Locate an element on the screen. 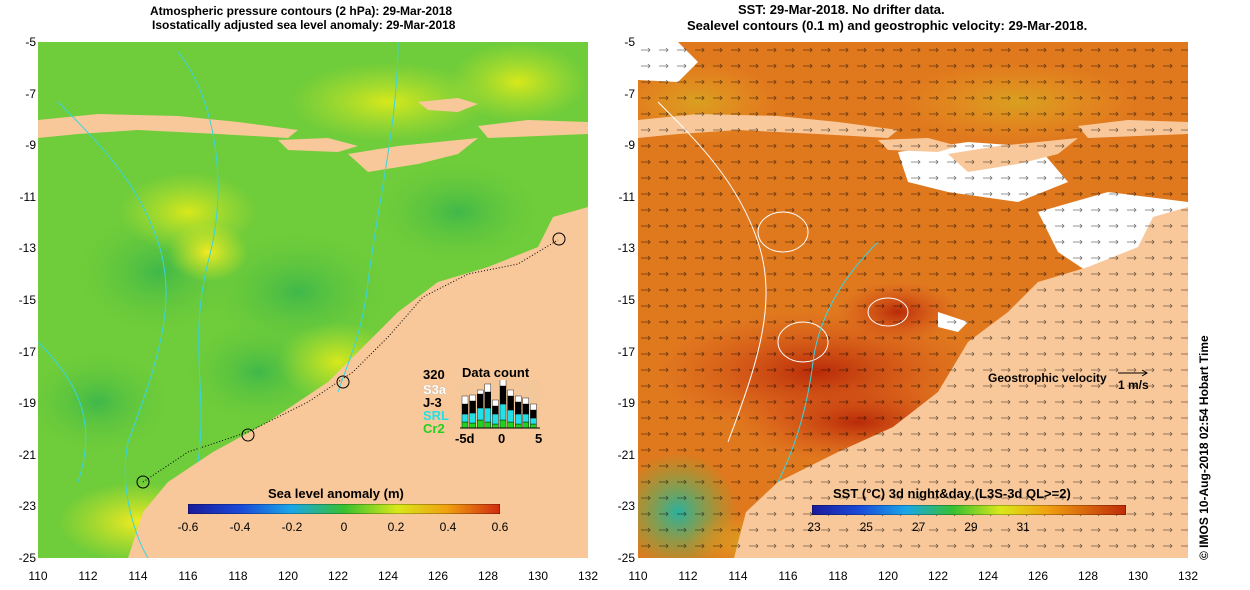 Image resolution: width=1250 pixels, height=590 pixels. data-count-histogram is located at coordinates (500, 405).